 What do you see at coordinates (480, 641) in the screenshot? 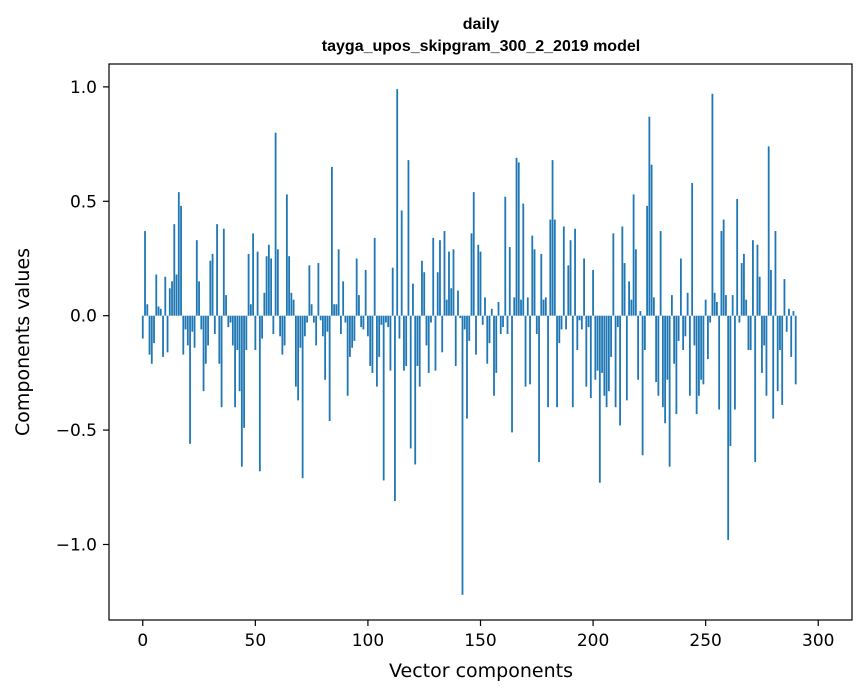
I see `x-tick-label: 150` at bounding box center [480, 641].